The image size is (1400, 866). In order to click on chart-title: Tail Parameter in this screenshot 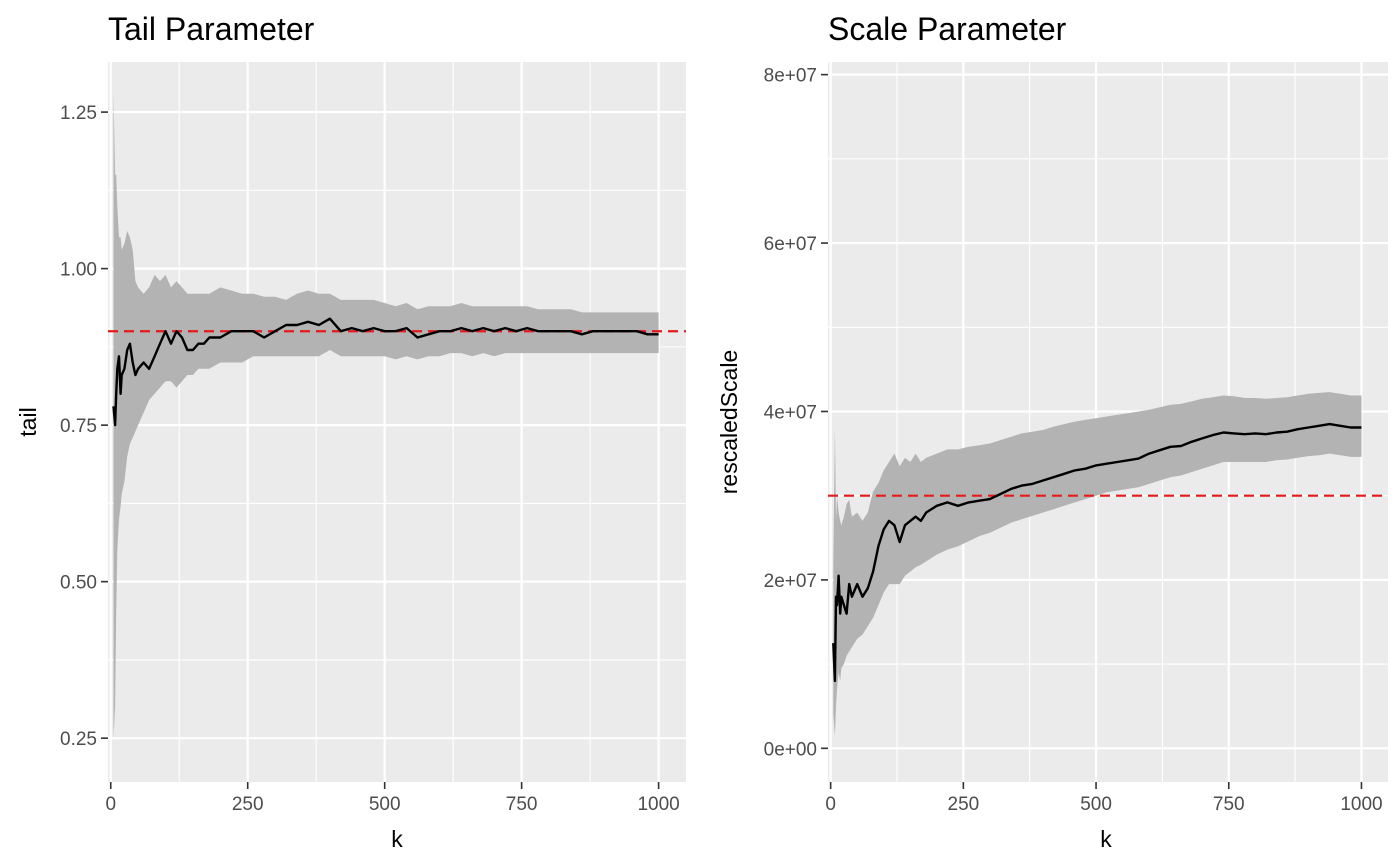, I will do `click(211, 29)`.